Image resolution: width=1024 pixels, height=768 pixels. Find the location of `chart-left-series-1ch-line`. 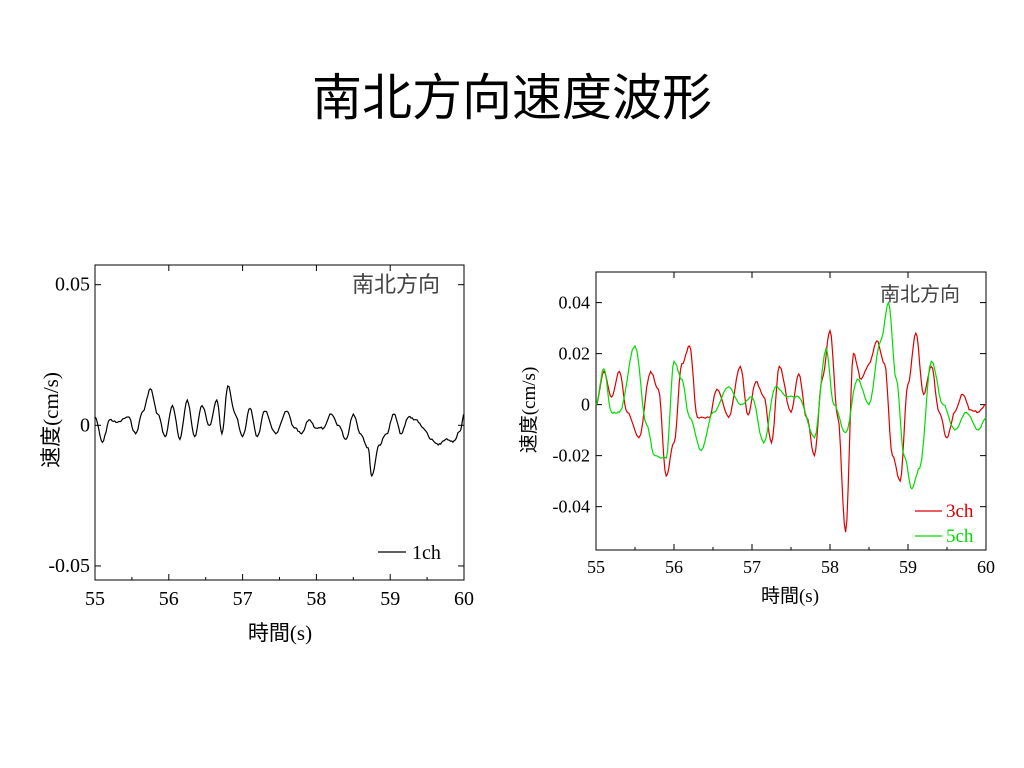

chart-left-series-1ch-line is located at coordinates (279, 431).